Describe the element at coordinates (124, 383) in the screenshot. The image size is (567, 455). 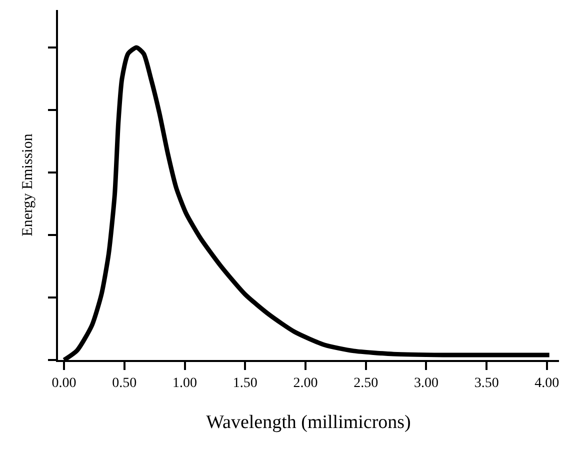
I see `x-tick-label: 0.50` at that location.